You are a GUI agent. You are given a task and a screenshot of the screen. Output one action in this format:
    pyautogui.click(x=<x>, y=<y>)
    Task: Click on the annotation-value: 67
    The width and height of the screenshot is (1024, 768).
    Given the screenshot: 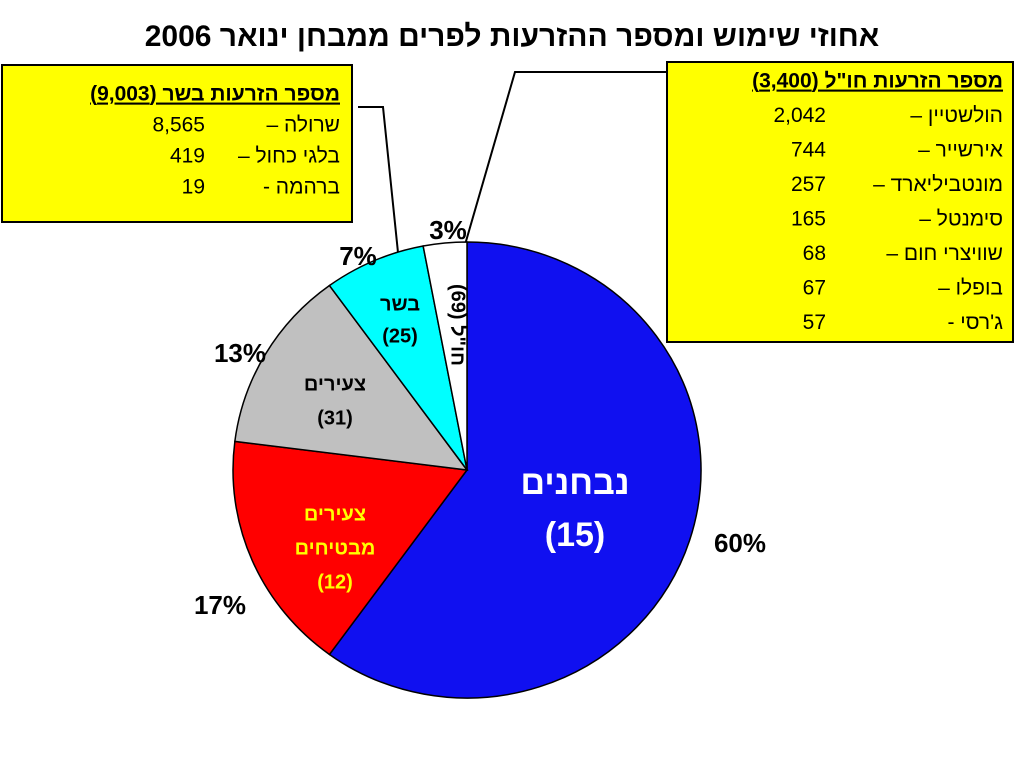 What is the action you would take?
    pyautogui.click(x=814, y=288)
    